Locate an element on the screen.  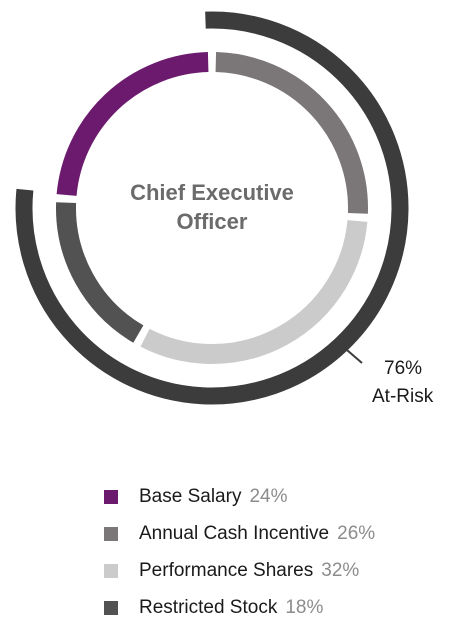
legend-label-performance-shares: Performance Shares is located at coordinates (226, 570).